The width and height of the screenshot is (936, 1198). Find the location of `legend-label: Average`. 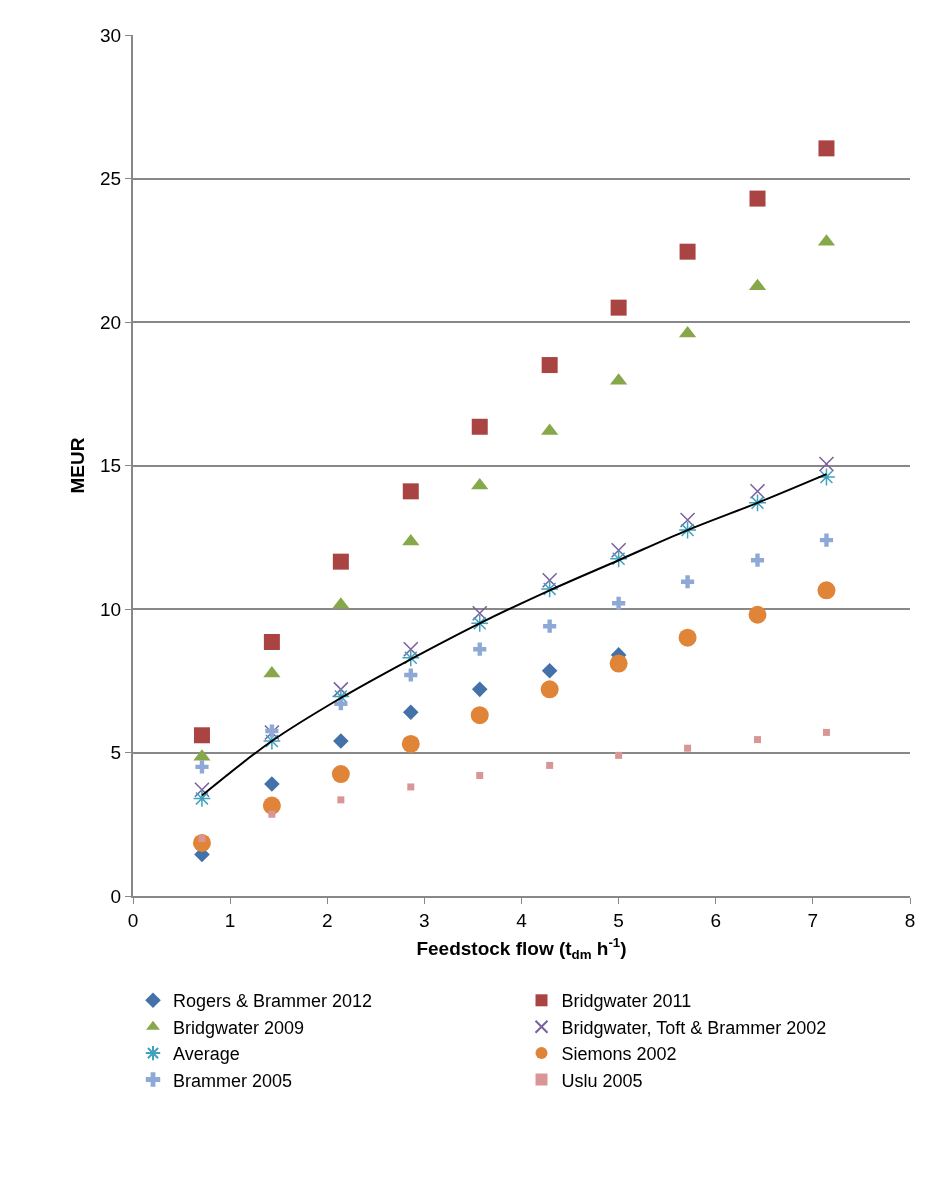

legend-label: Average is located at coordinates (206, 1054).